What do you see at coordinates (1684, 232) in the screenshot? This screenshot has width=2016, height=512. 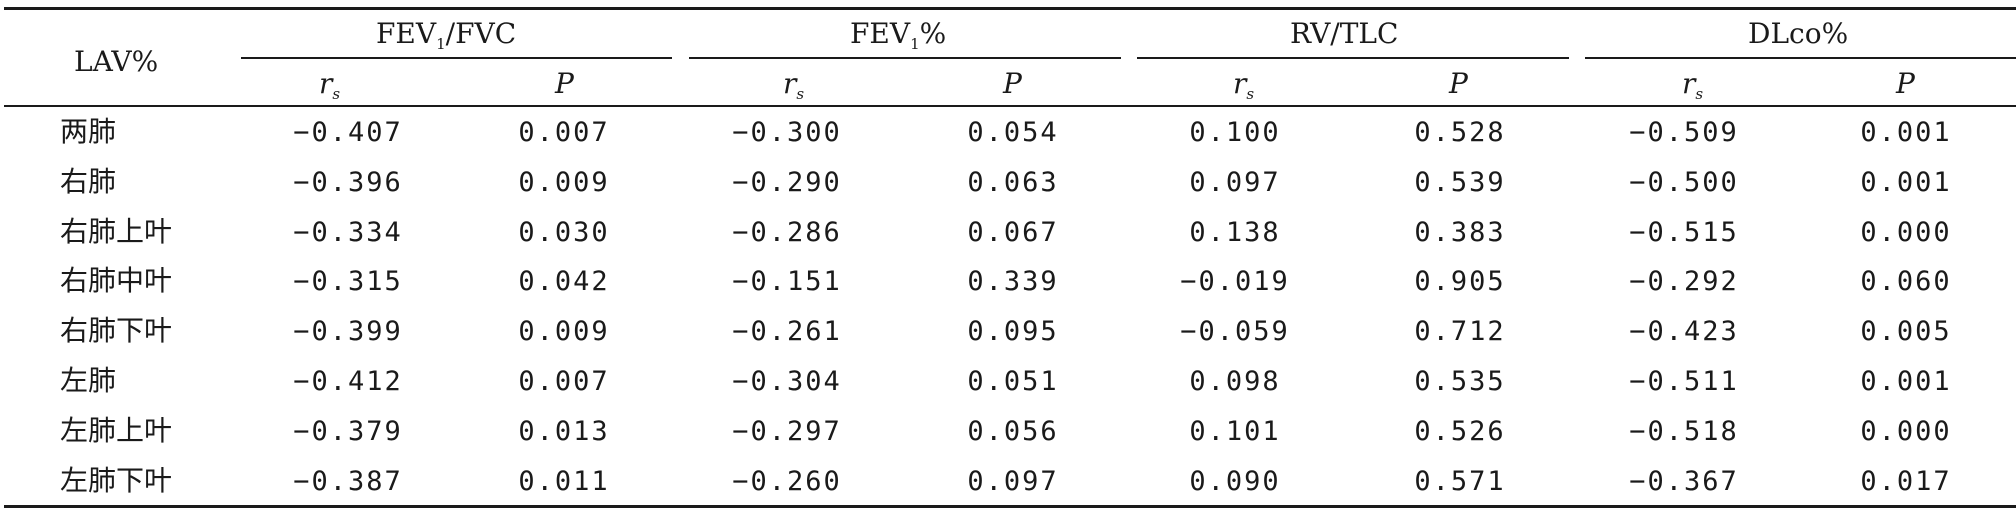 I see `table-cell: −0.515` at bounding box center [1684, 232].